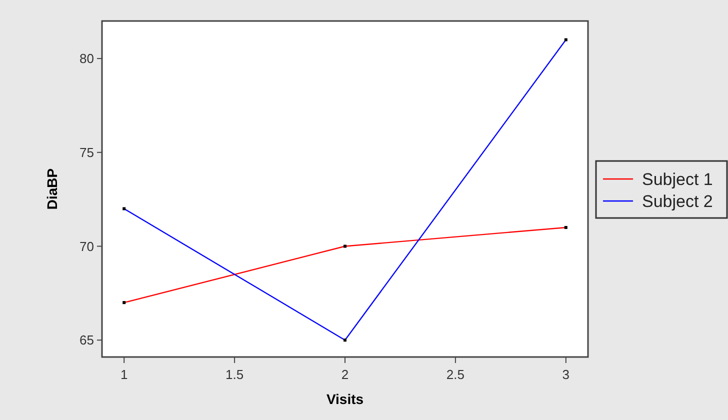  What do you see at coordinates (124, 374) in the screenshot?
I see `x-tick-label: 1` at bounding box center [124, 374].